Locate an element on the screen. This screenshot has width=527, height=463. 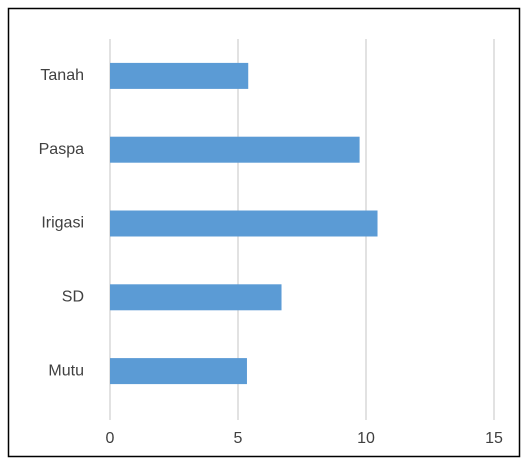
y-tick-label: Paspa is located at coordinates (61, 149).